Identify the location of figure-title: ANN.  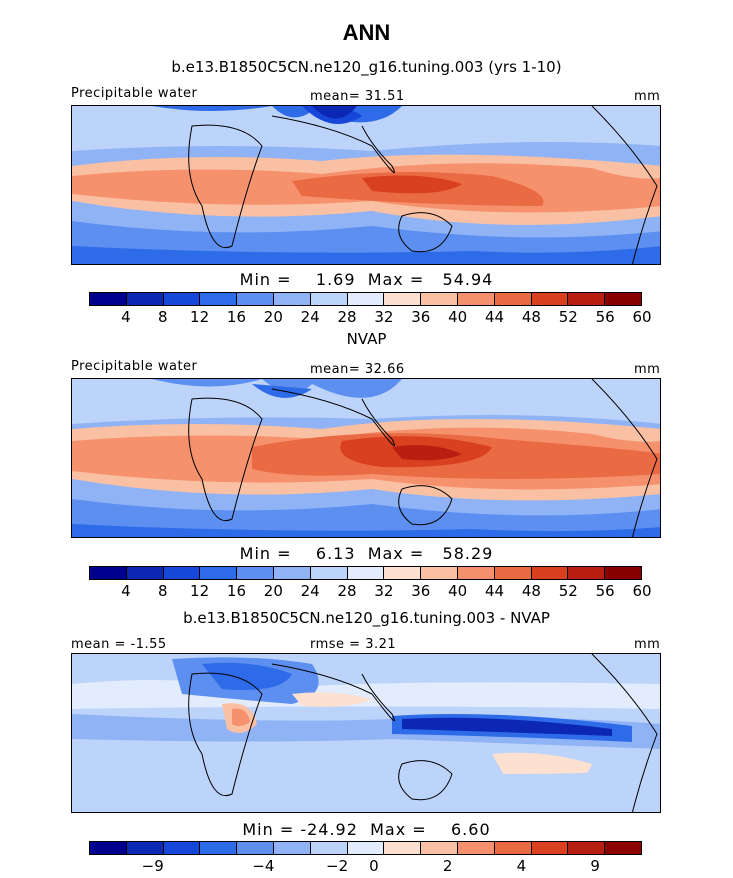
(366, 32).